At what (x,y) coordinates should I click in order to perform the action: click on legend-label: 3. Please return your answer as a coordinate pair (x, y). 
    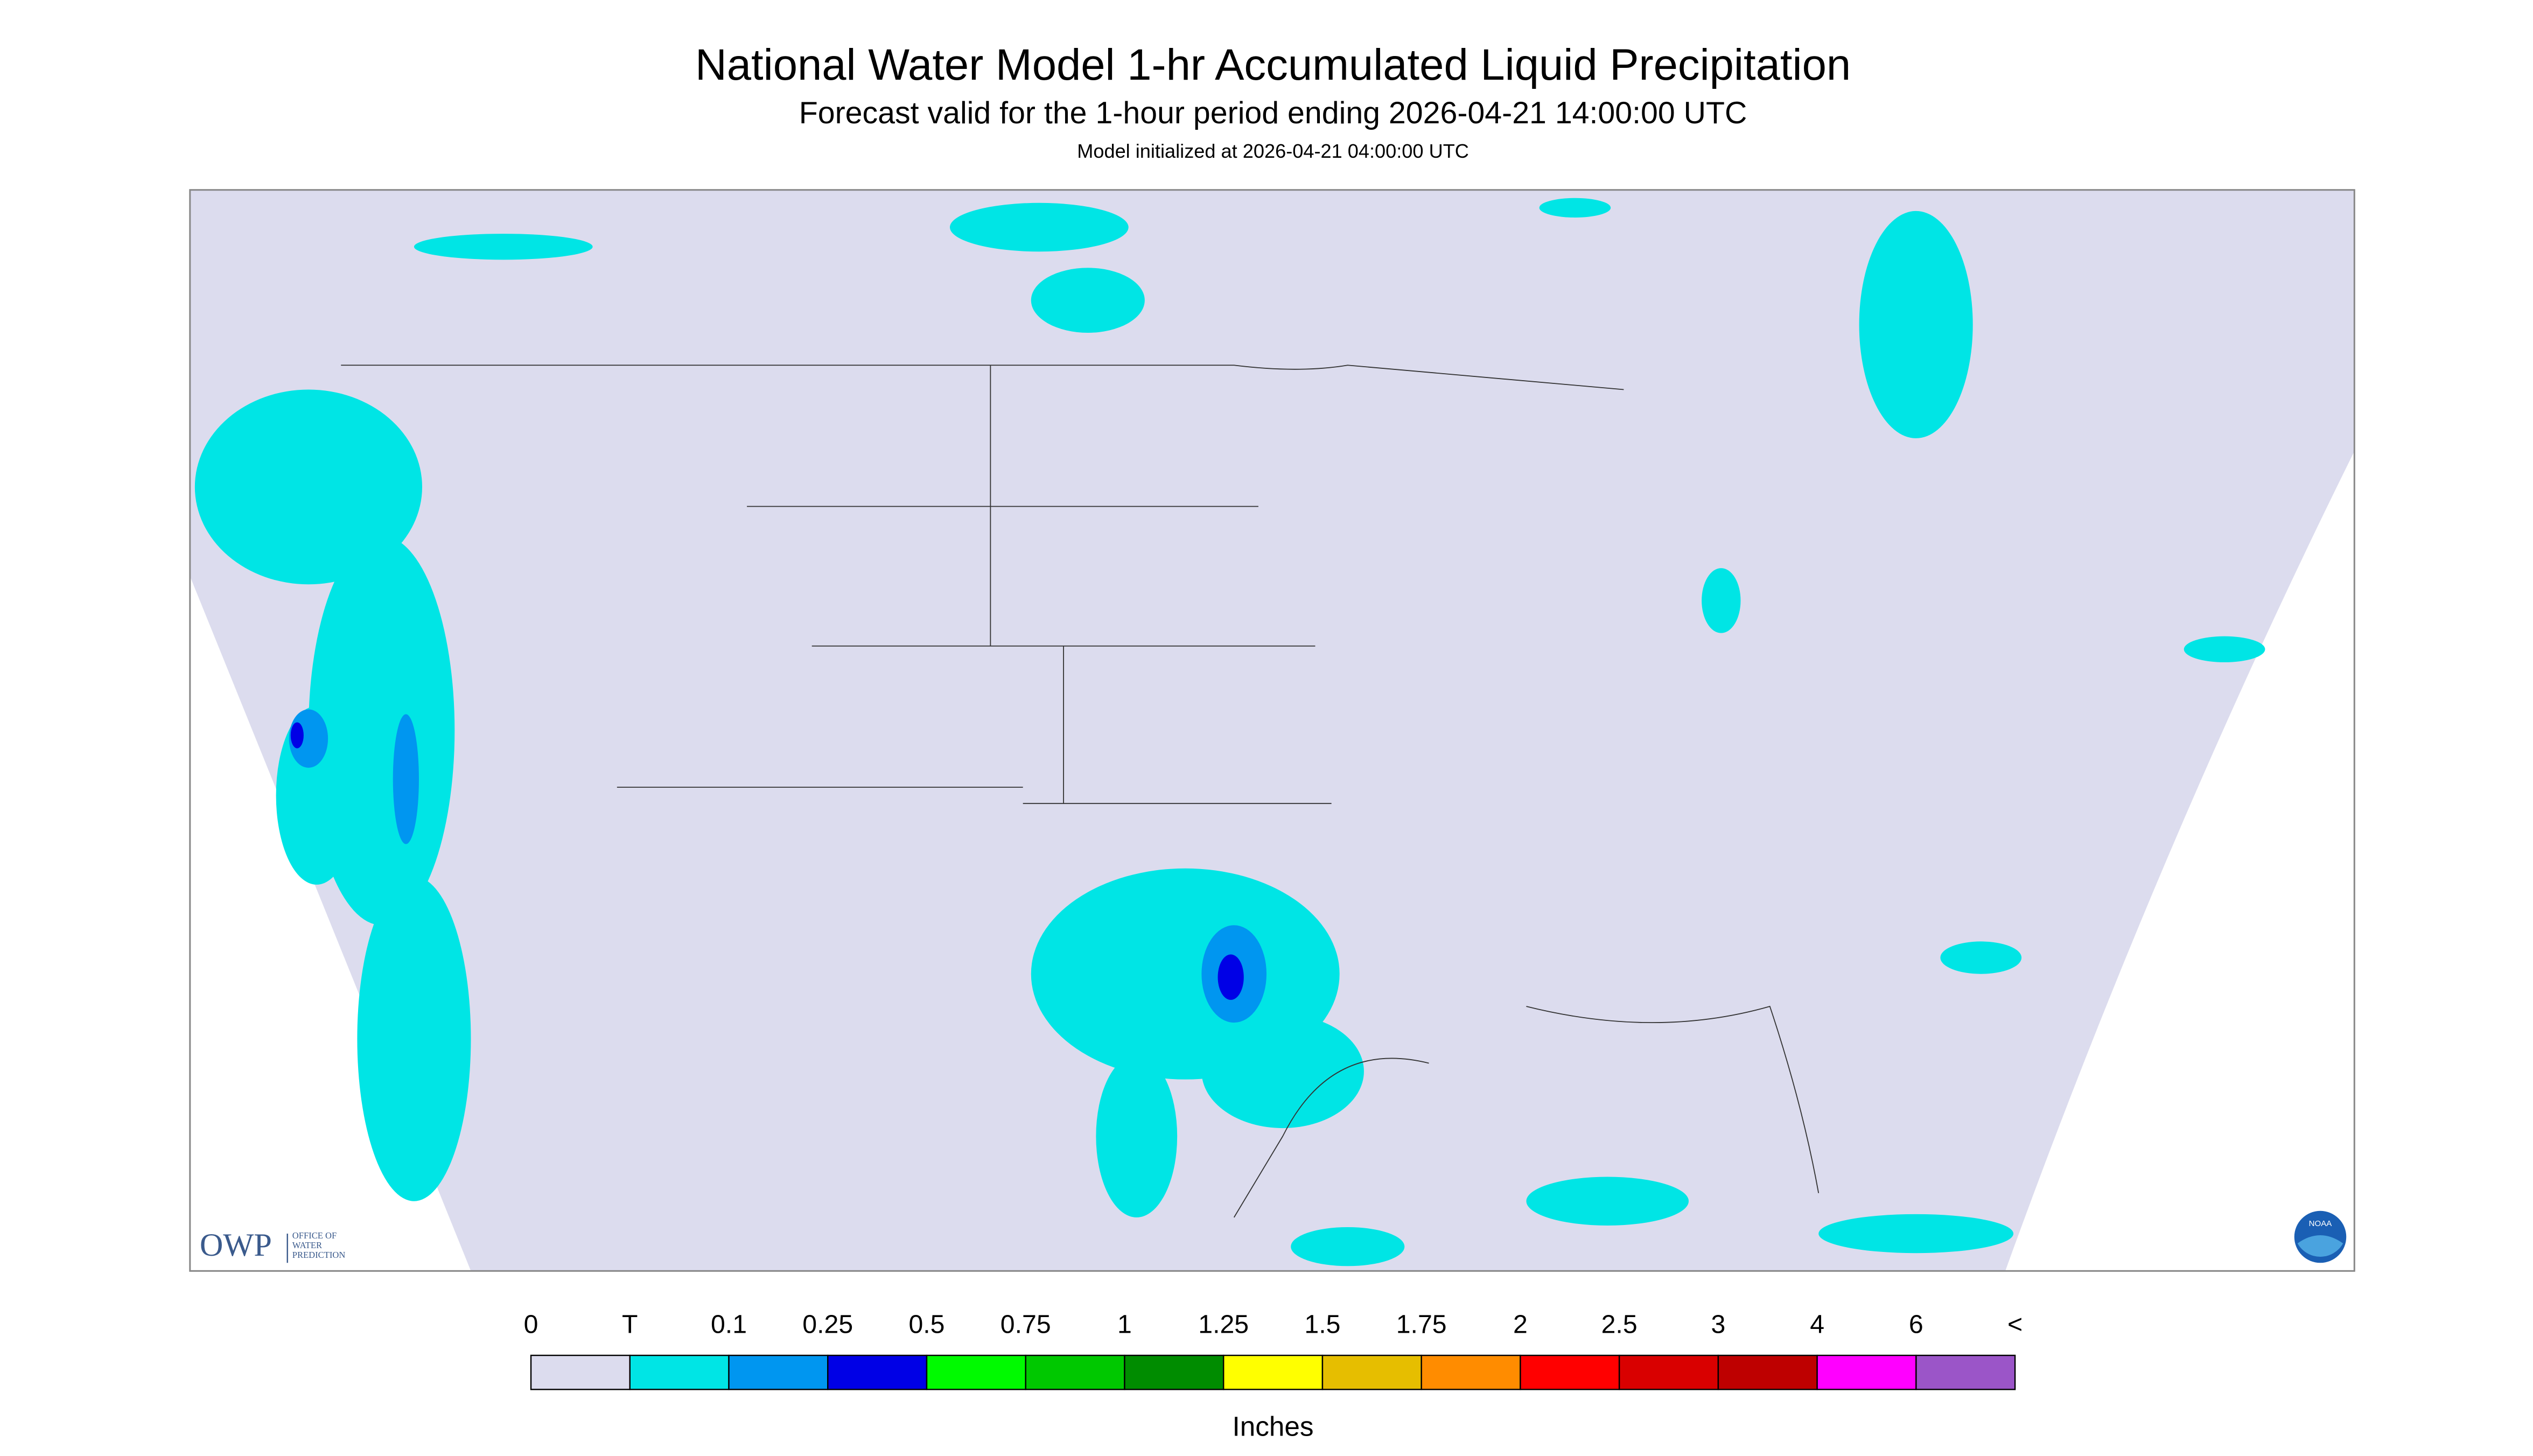
    Looking at the image, I should click on (1718, 1324).